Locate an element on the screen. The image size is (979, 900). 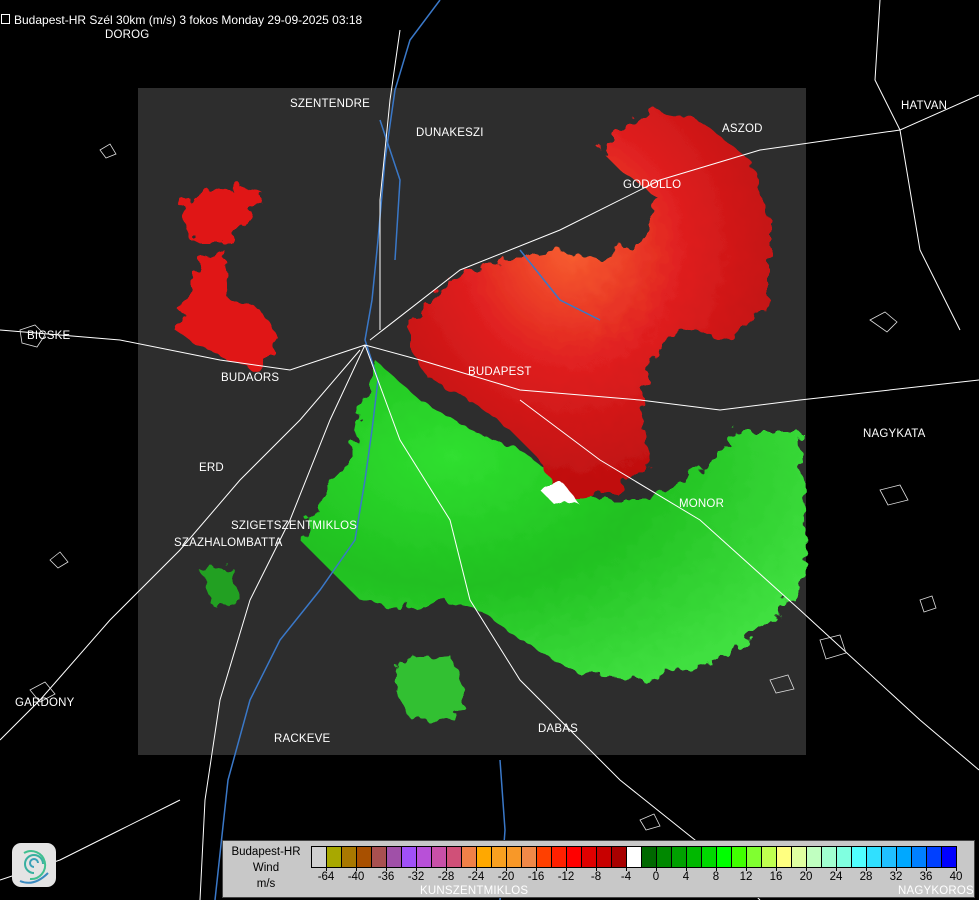
place-label: DABAS is located at coordinates (558, 729).